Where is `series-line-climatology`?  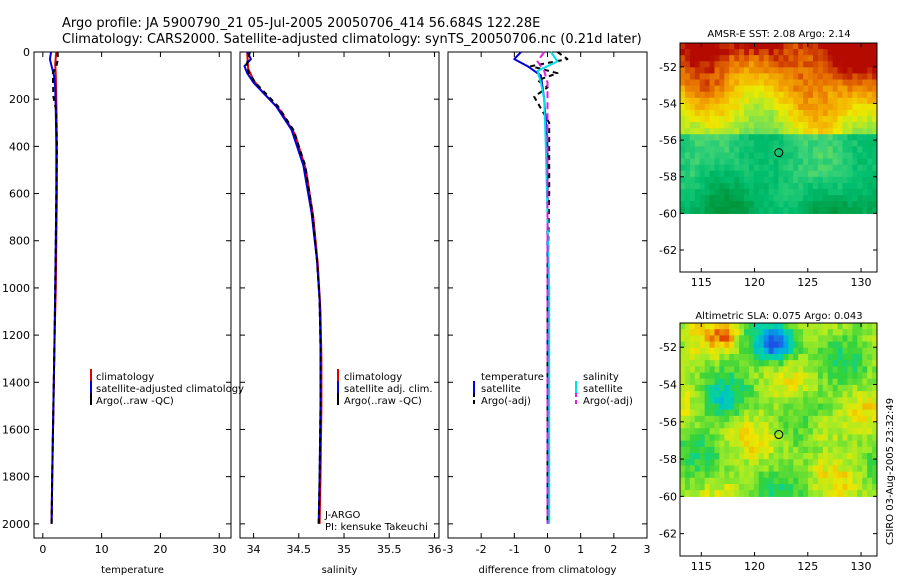 series-line-climatology is located at coordinates (284, 287).